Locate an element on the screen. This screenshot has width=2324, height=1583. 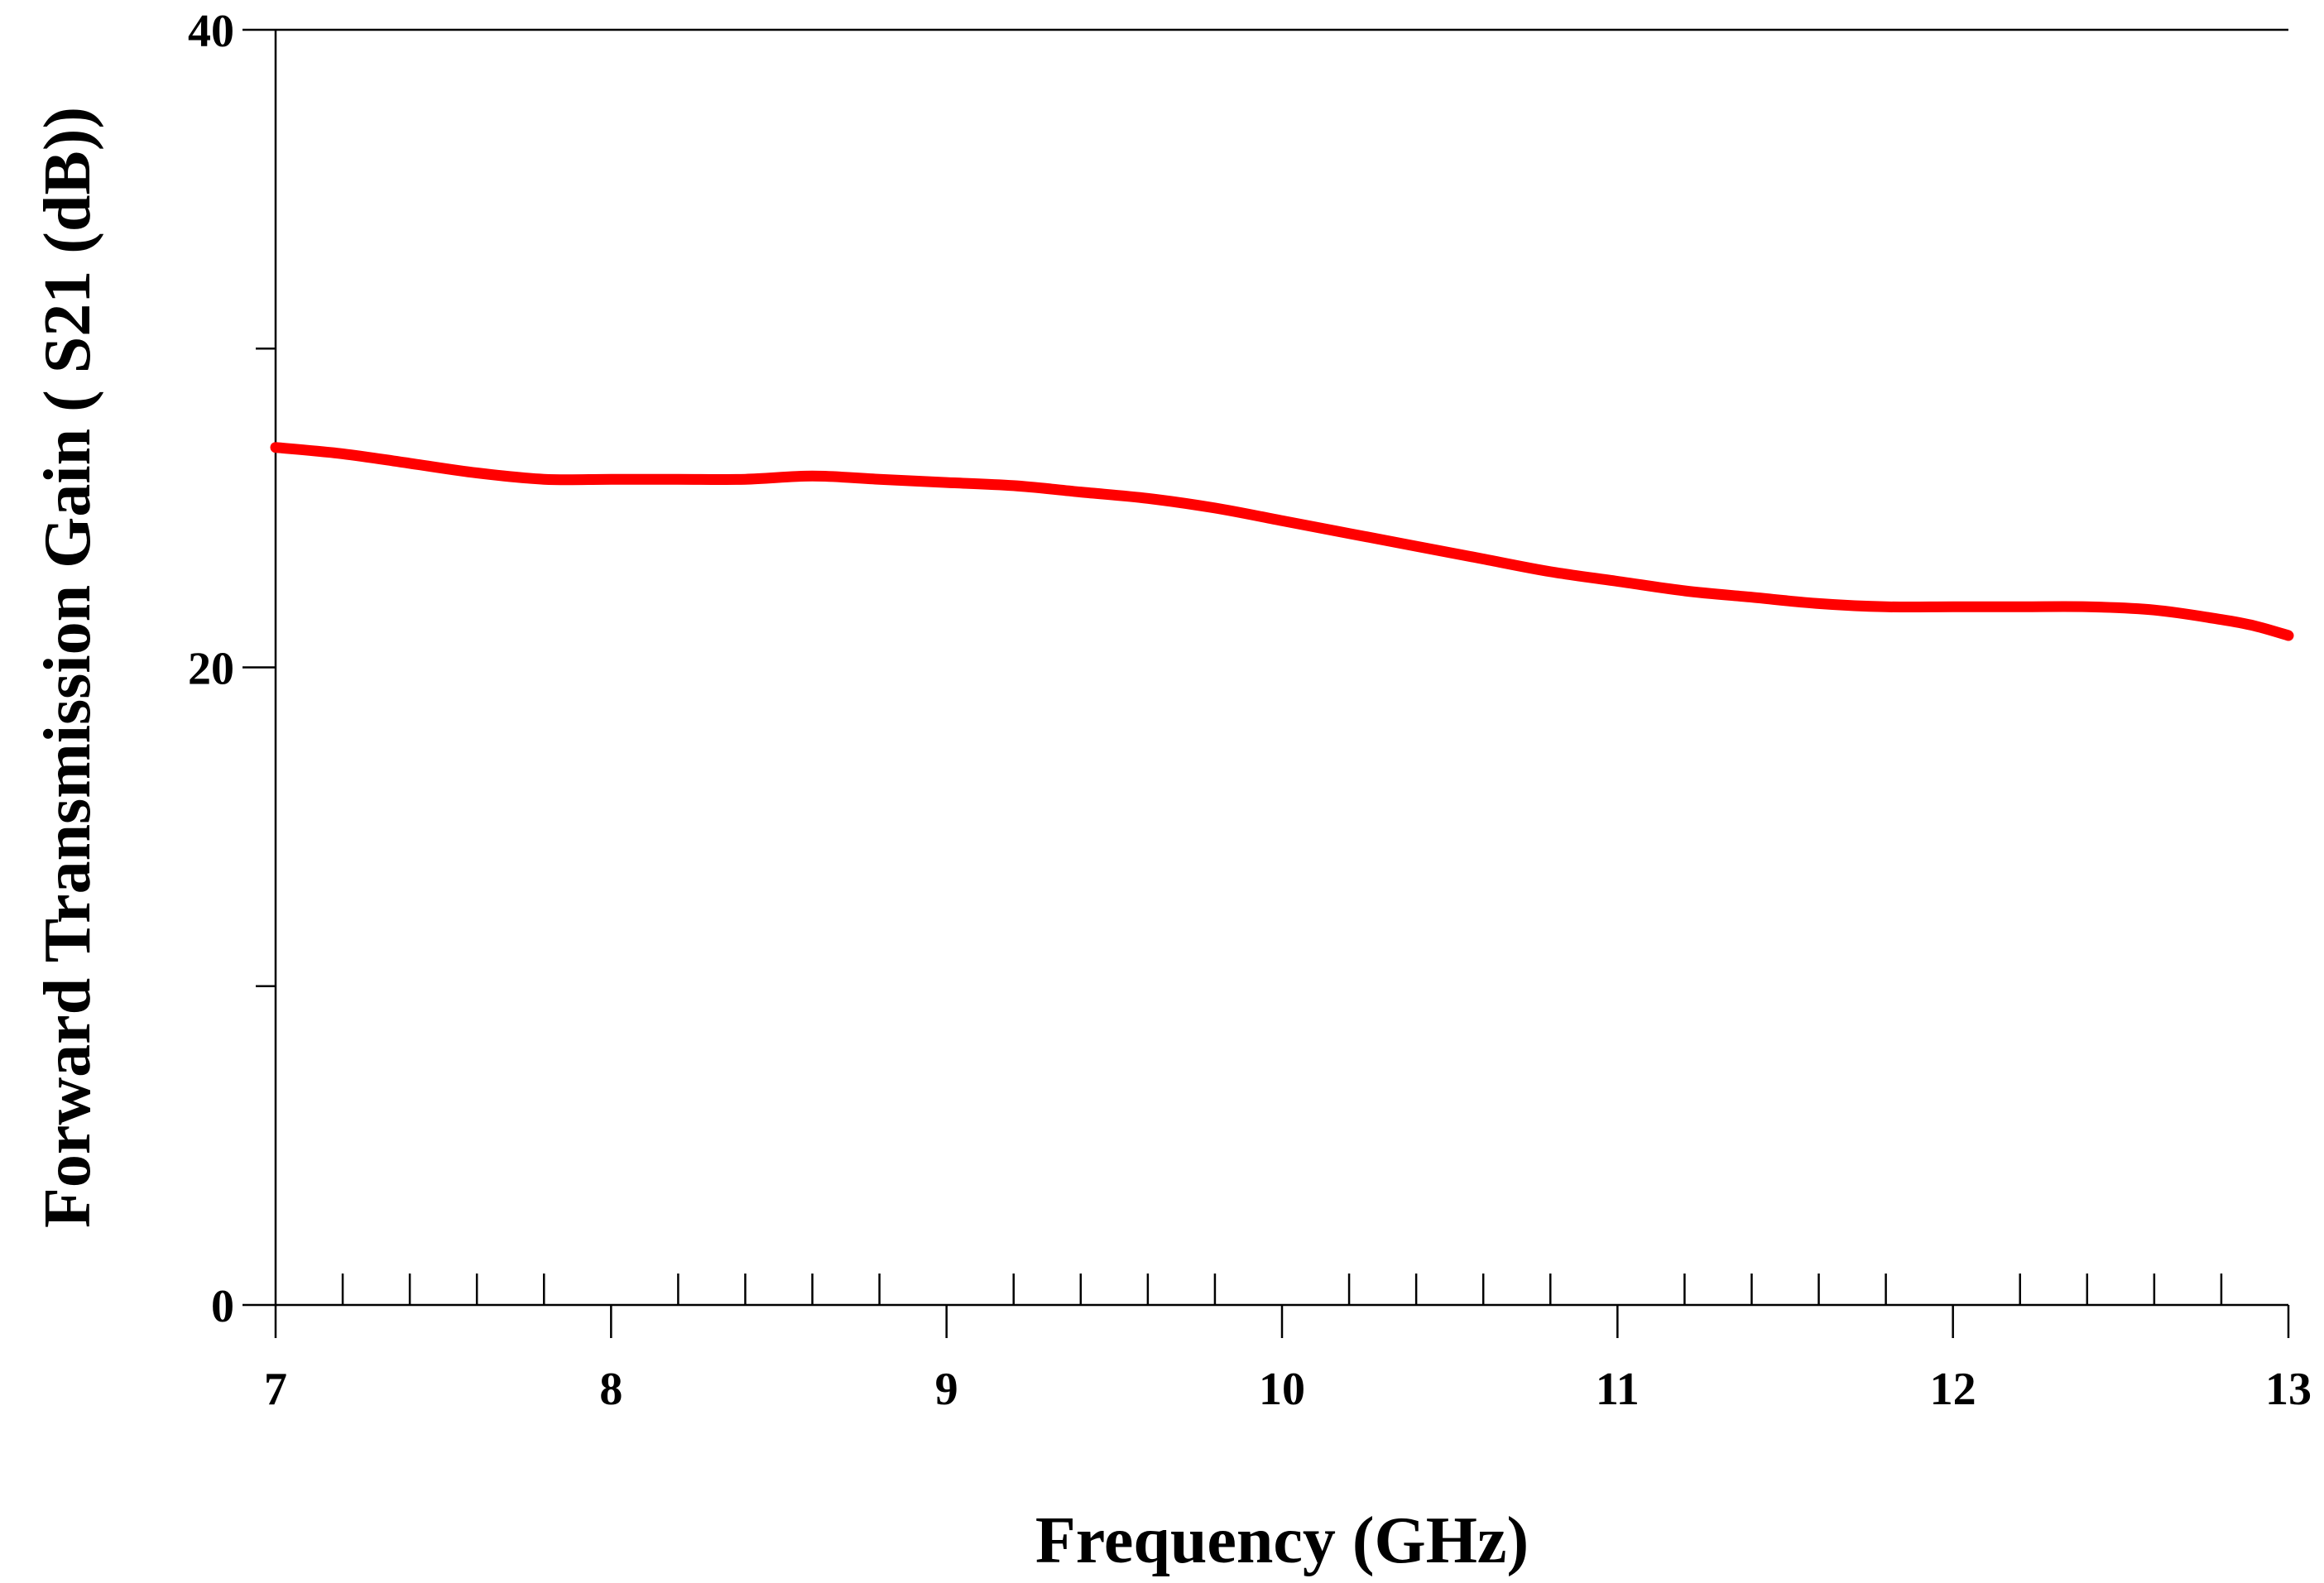
x-axis-title: Frequency (GHz) is located at coordinates (1282, 1540).